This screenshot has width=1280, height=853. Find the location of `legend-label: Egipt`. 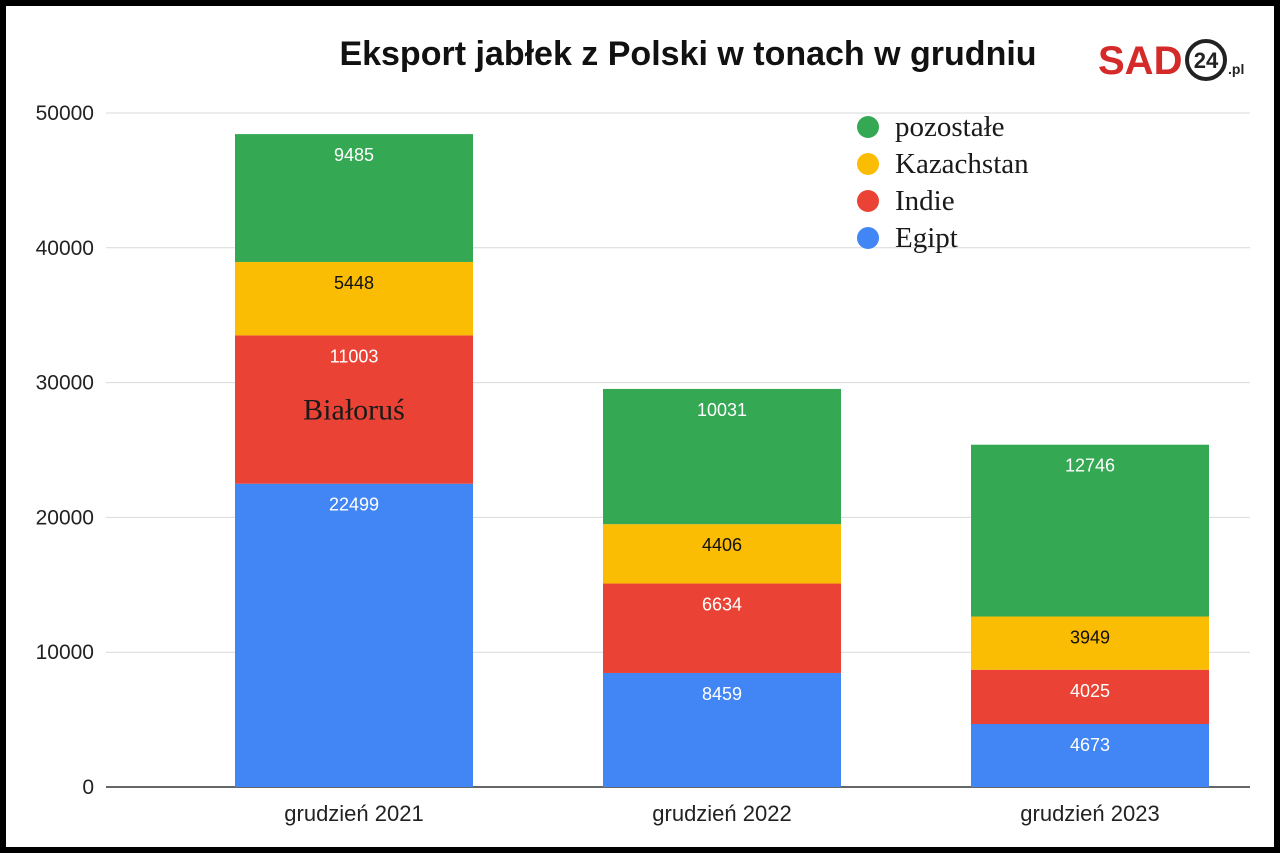

legend-label: Egipt is located at coordinates (926, 238).